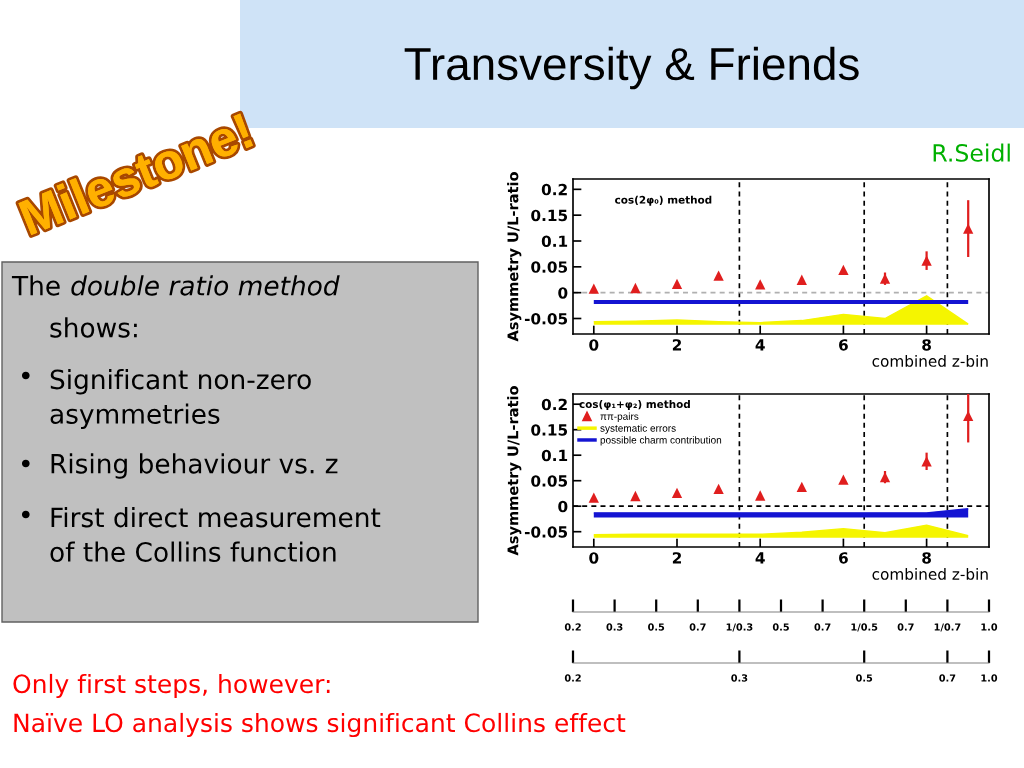  I want to click on text: Only first steps, however:, so click(171, 686).